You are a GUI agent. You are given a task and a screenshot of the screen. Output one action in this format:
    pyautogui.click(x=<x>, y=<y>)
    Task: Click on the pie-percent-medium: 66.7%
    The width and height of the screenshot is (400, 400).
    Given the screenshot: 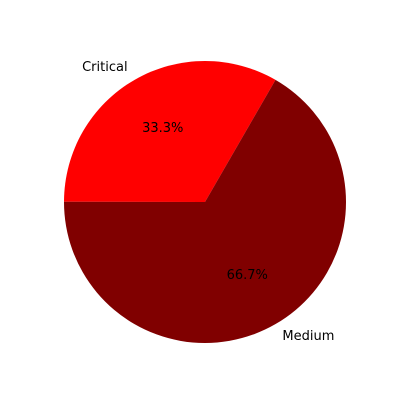 What is the action you would take?
    pyautogui.click(x=247, y=275)
    